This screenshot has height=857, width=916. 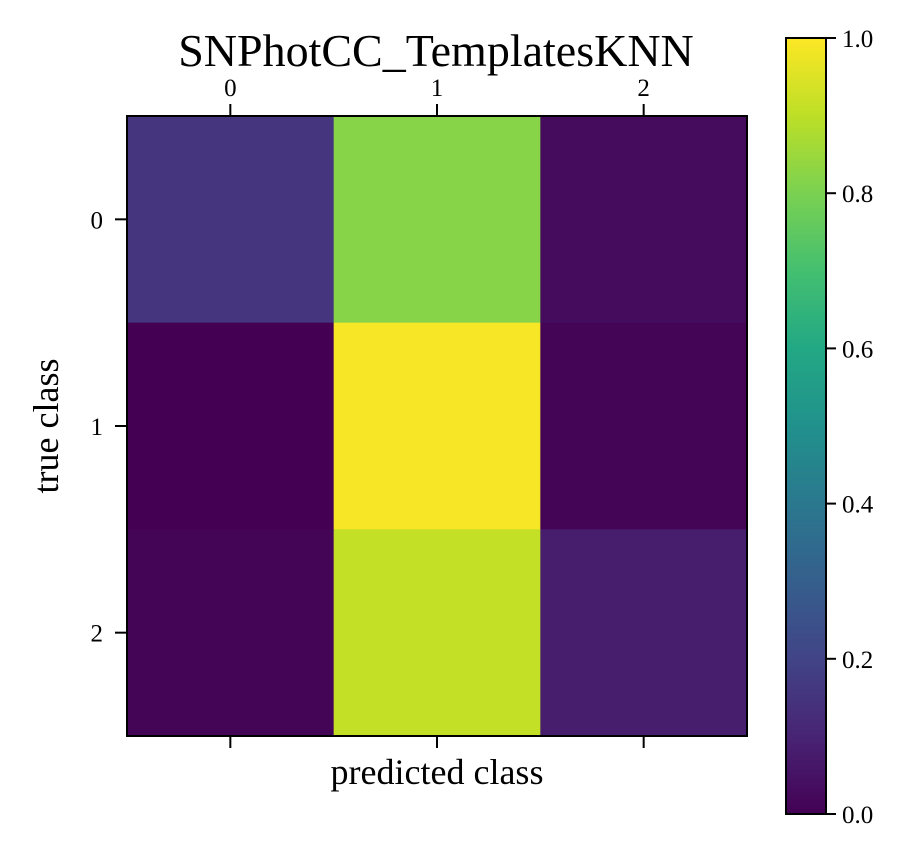 I want to click on y-tick-label: 2, so click(x=97, y=634).